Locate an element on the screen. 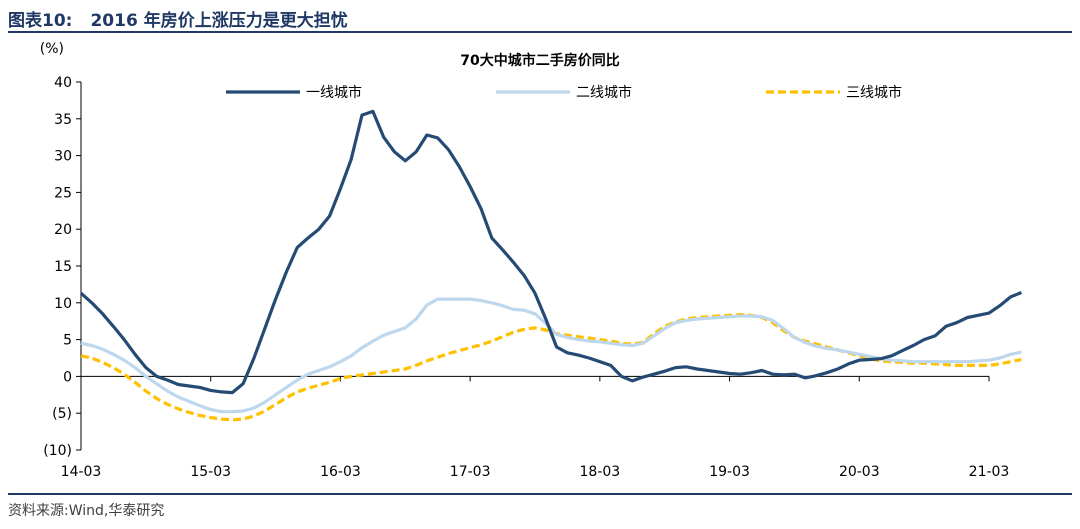  legend-label-3: 三线城市 is located at coordinates (874, 92).